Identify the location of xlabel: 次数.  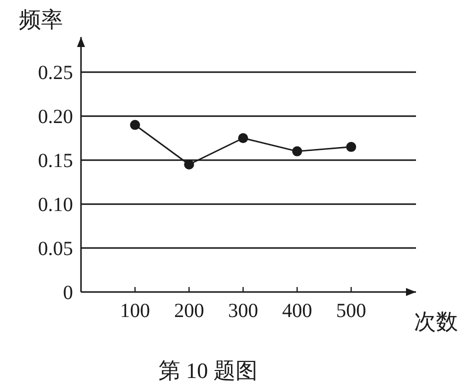
(436, 321).